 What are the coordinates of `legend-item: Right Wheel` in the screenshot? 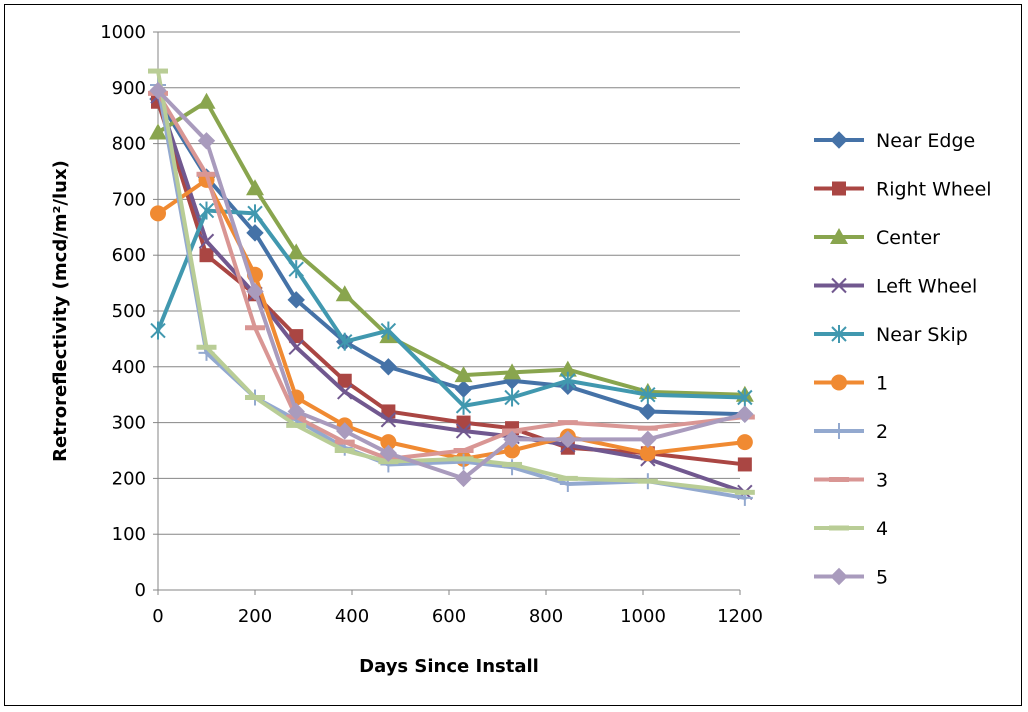 It's located at (903, 190).